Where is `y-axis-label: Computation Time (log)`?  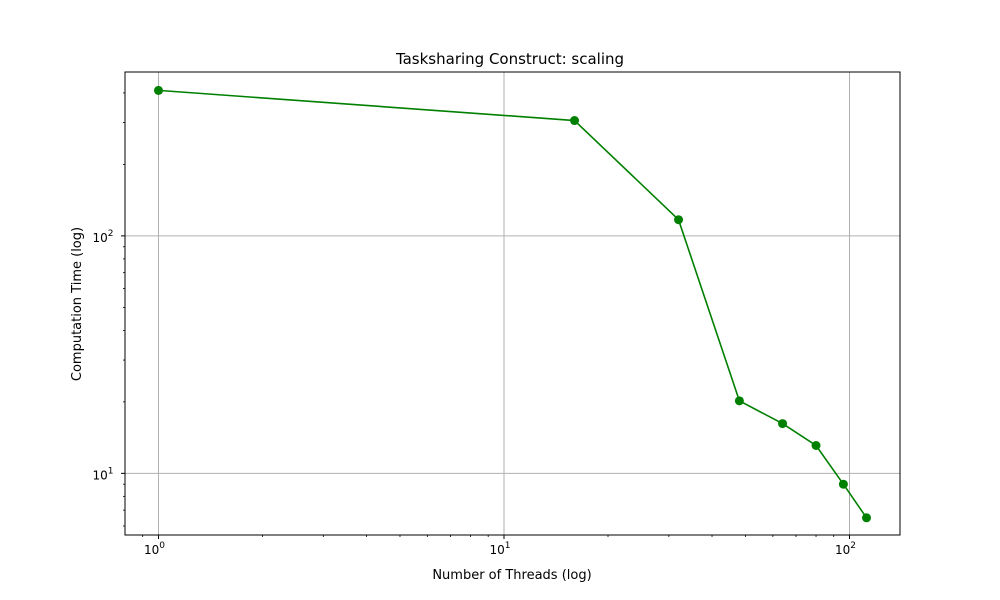 y-axis-label: Computation Time (log) is located at coordinates (77, 304).